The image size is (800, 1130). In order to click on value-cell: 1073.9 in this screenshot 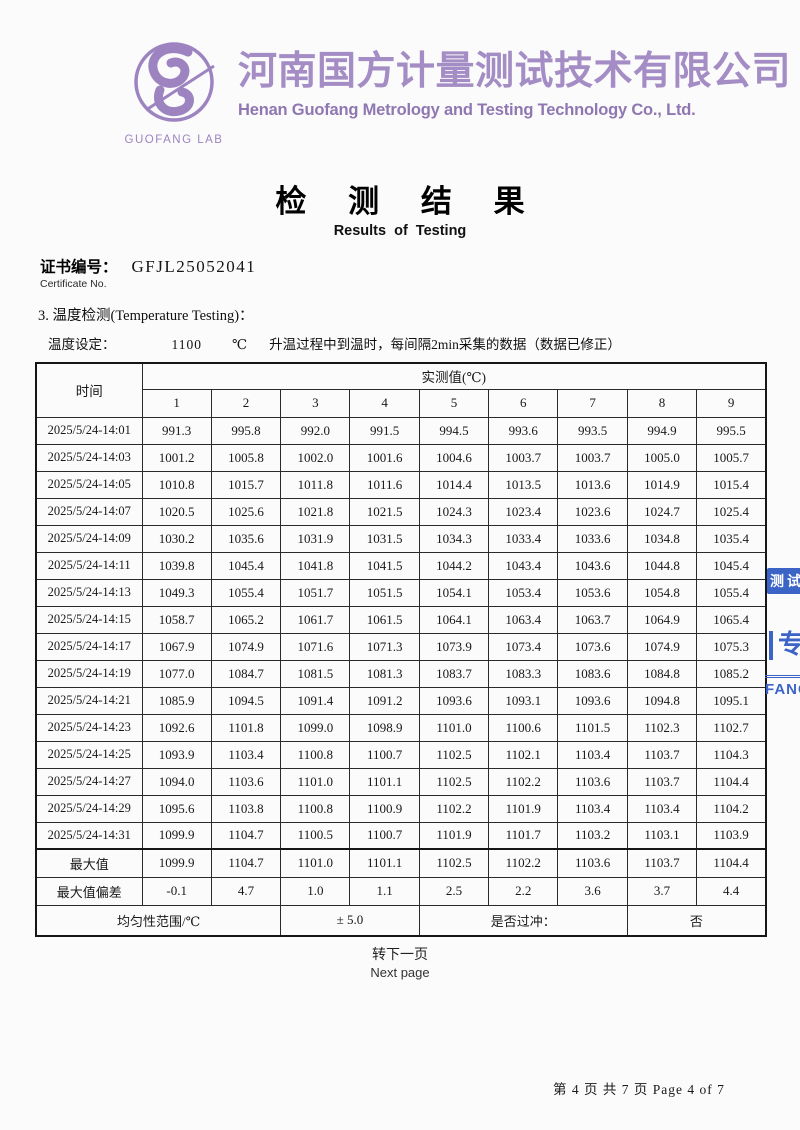, I will do `click(454, 646)`.